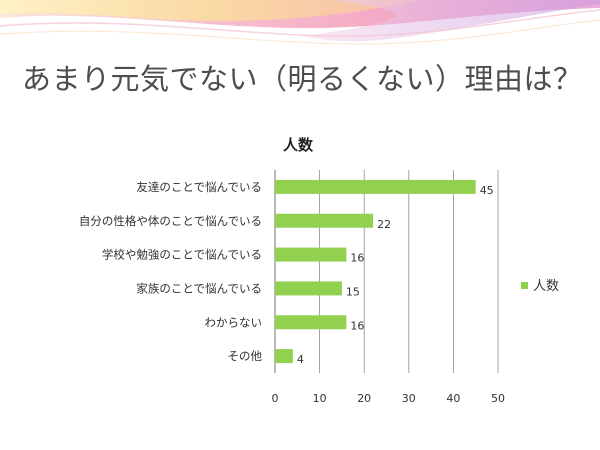  Describe the element at coordinates (298, 145) in the screenshot. I see `chart-title: 人数` at that location.